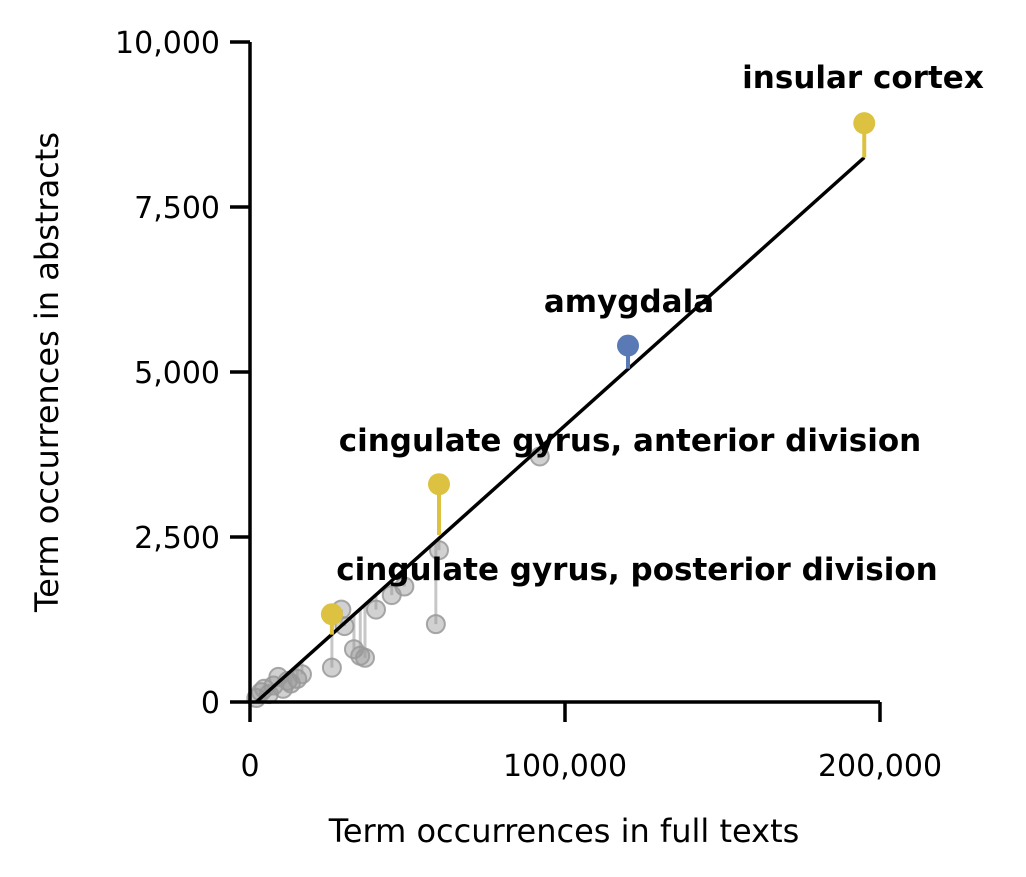  I want to click on x-tick-label-2: 200,000, so click(880, 766).